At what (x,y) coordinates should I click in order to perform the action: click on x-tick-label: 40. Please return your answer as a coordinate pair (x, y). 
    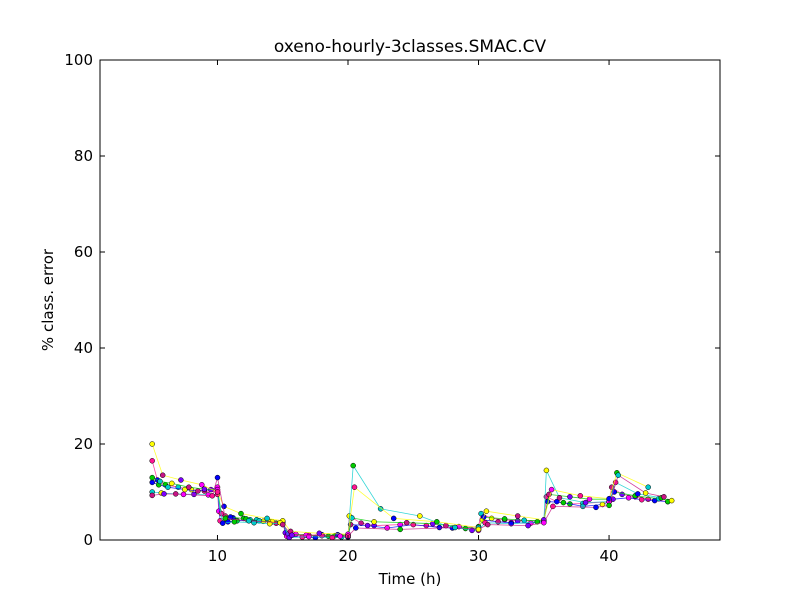
    Looking at the image, I should click on (609, 556).